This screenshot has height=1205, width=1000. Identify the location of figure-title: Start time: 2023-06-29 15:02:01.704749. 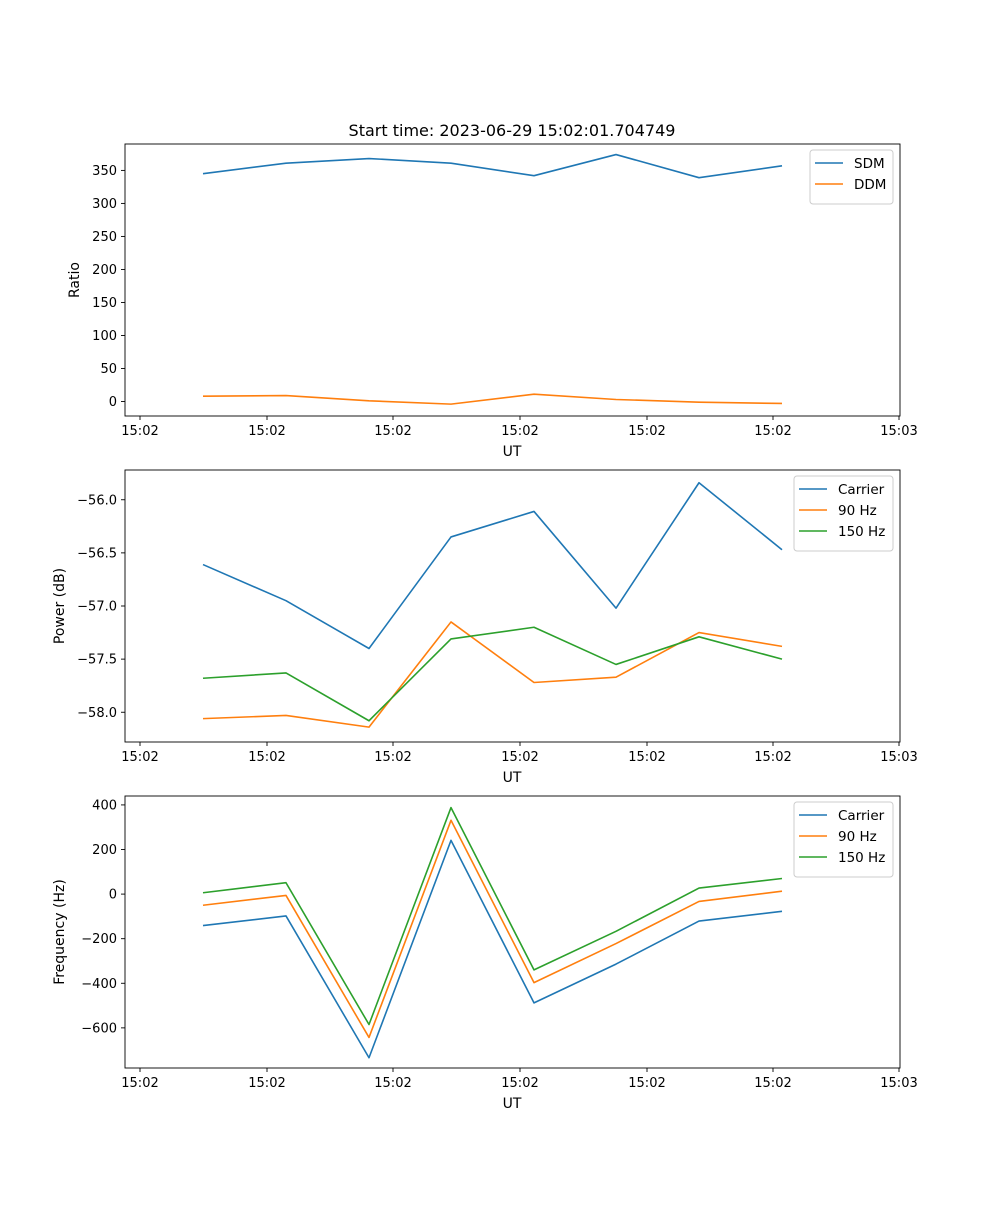
(512, 130).